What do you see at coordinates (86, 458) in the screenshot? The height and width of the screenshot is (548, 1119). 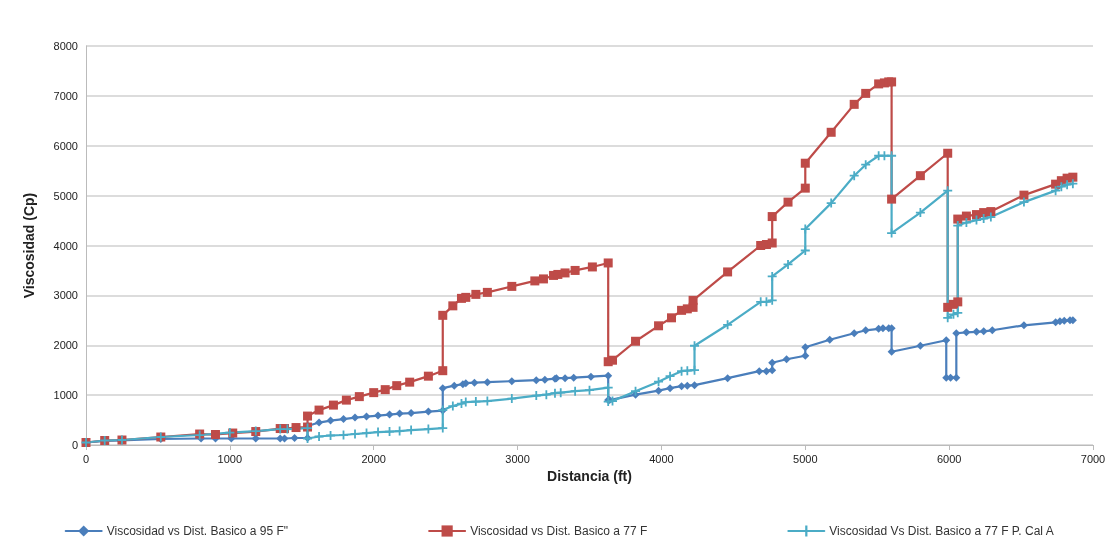 I see `x-tick-label: 0` at bounding box center [86, 458].